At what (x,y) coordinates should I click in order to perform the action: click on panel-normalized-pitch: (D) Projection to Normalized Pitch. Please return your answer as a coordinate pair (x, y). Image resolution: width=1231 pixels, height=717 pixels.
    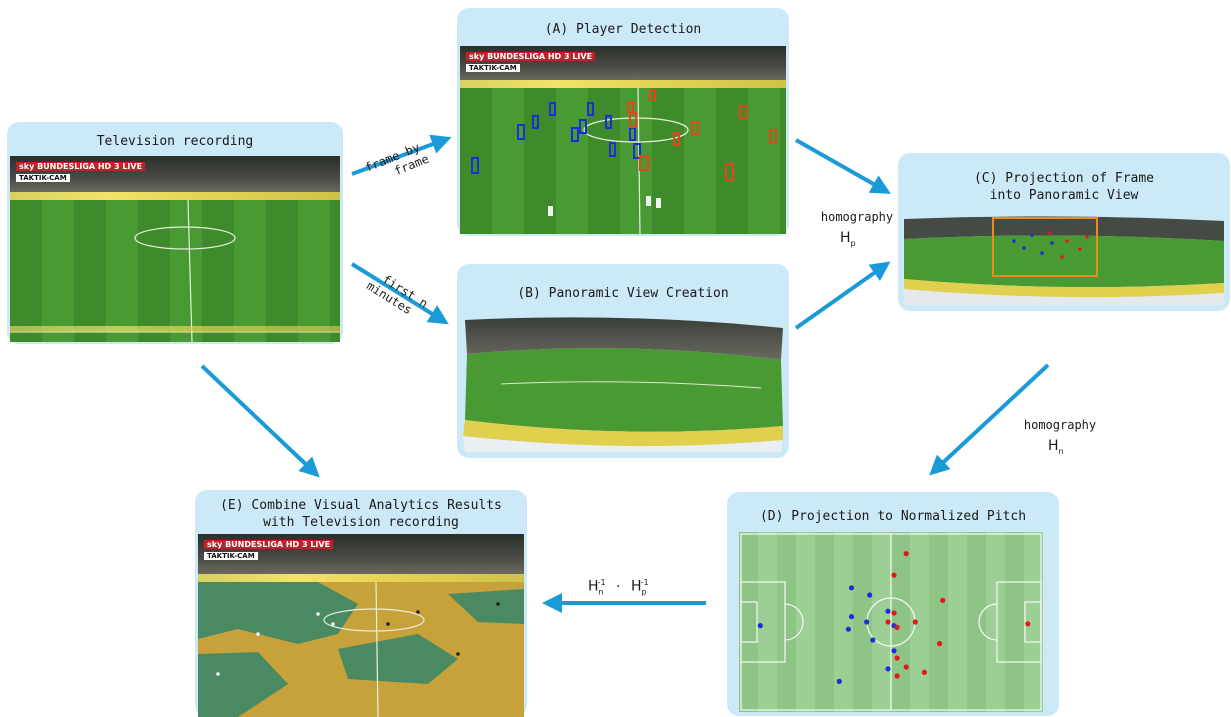
    Looking at the image, I should click on (893, 604).